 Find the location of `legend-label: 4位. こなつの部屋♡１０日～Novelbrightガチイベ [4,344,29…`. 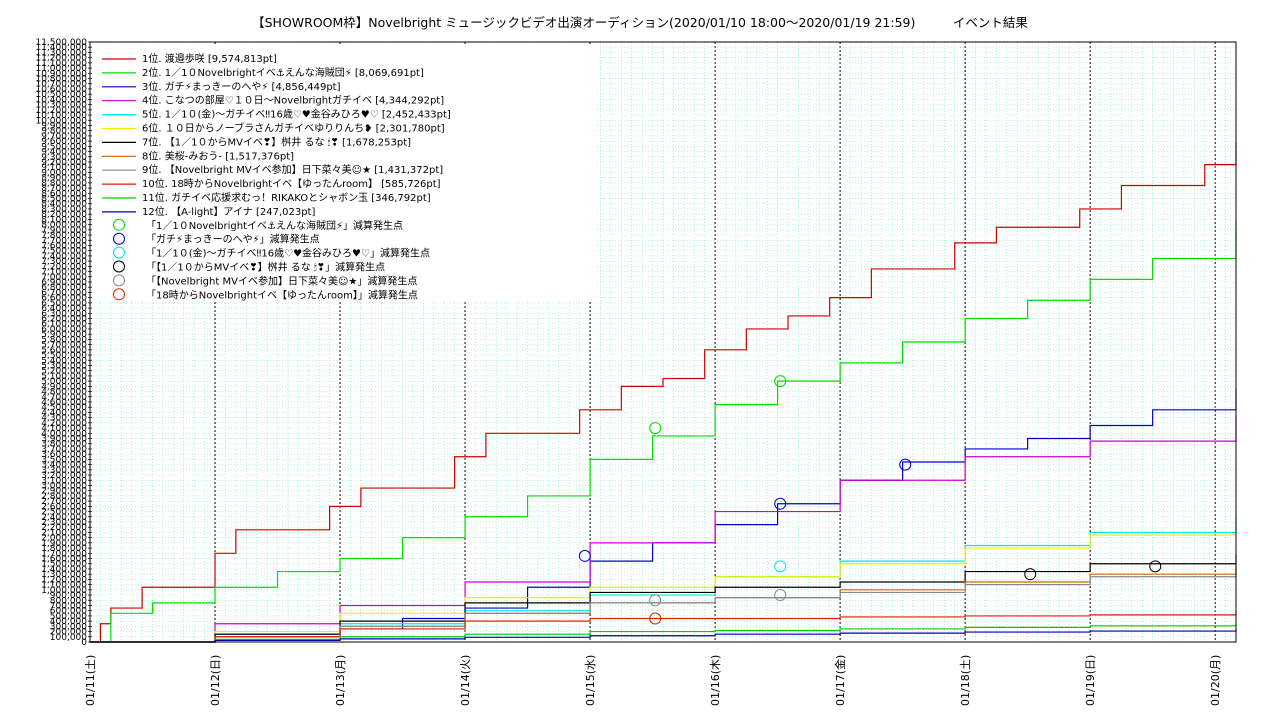

legend-label: 4位. こなつの部屋♡１０日～Novelbrightガチイベ [4,344,29… is located at coordinates (293, 100).